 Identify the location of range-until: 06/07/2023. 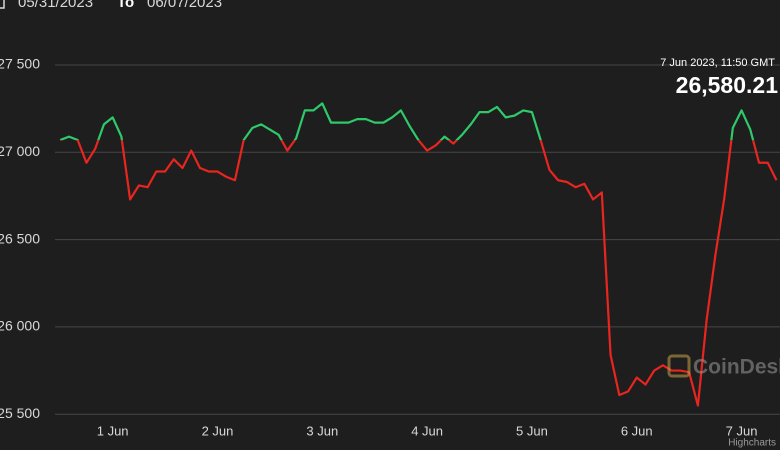
(184, 5).